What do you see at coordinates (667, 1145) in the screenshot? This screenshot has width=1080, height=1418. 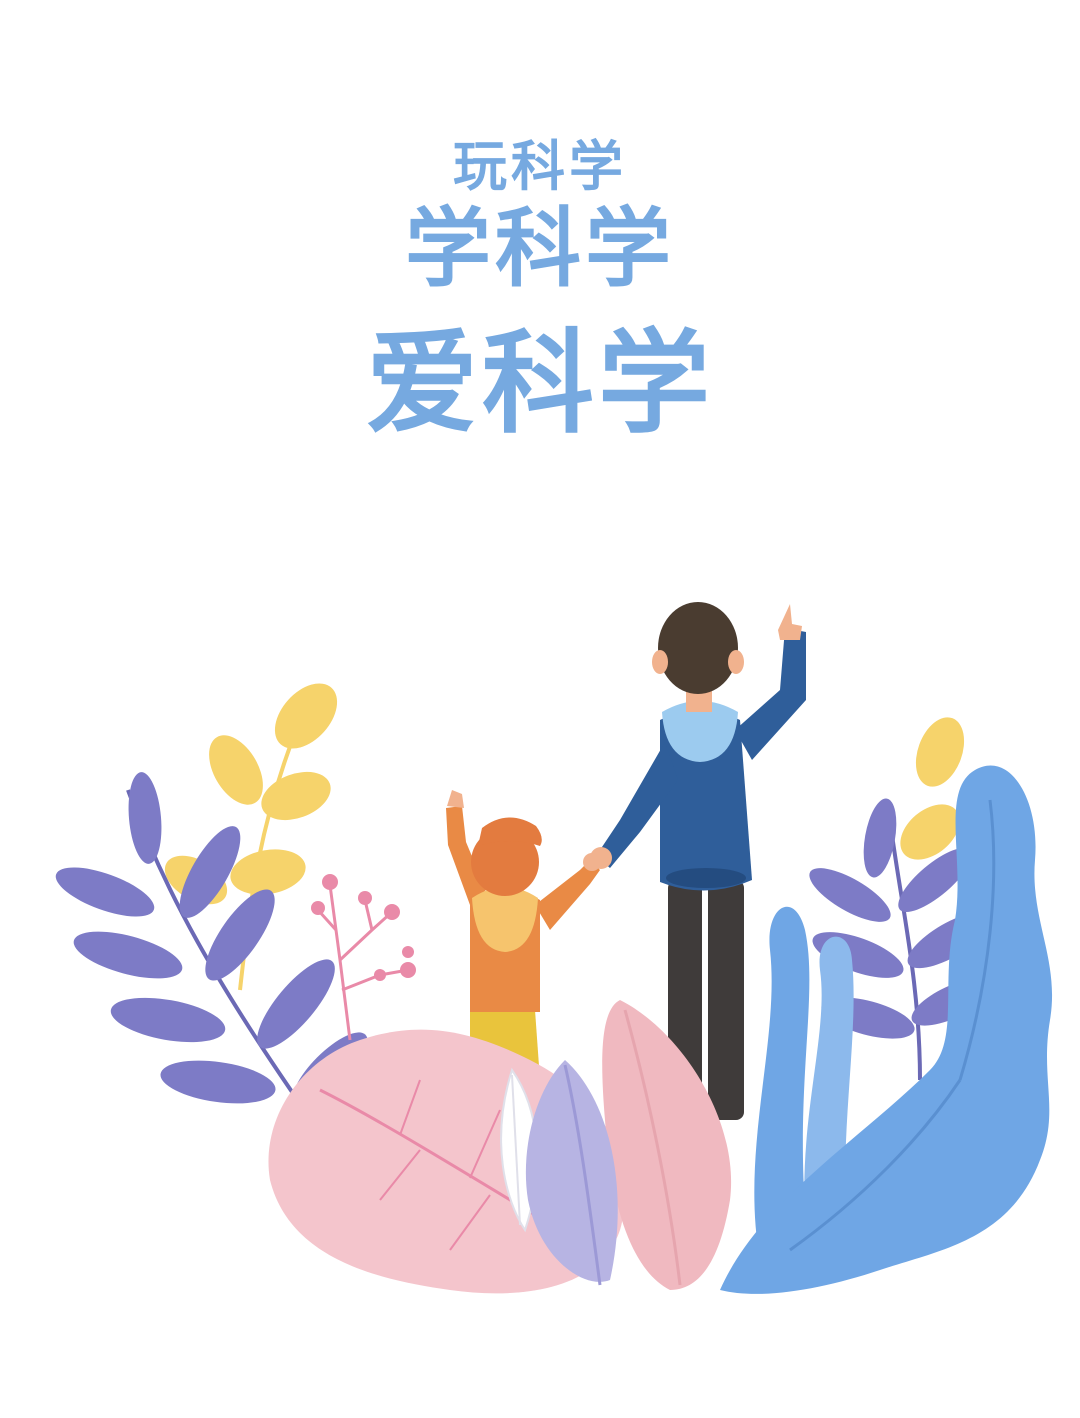 I see `pink-tall-leaf` at bounding box center [667, 1145].